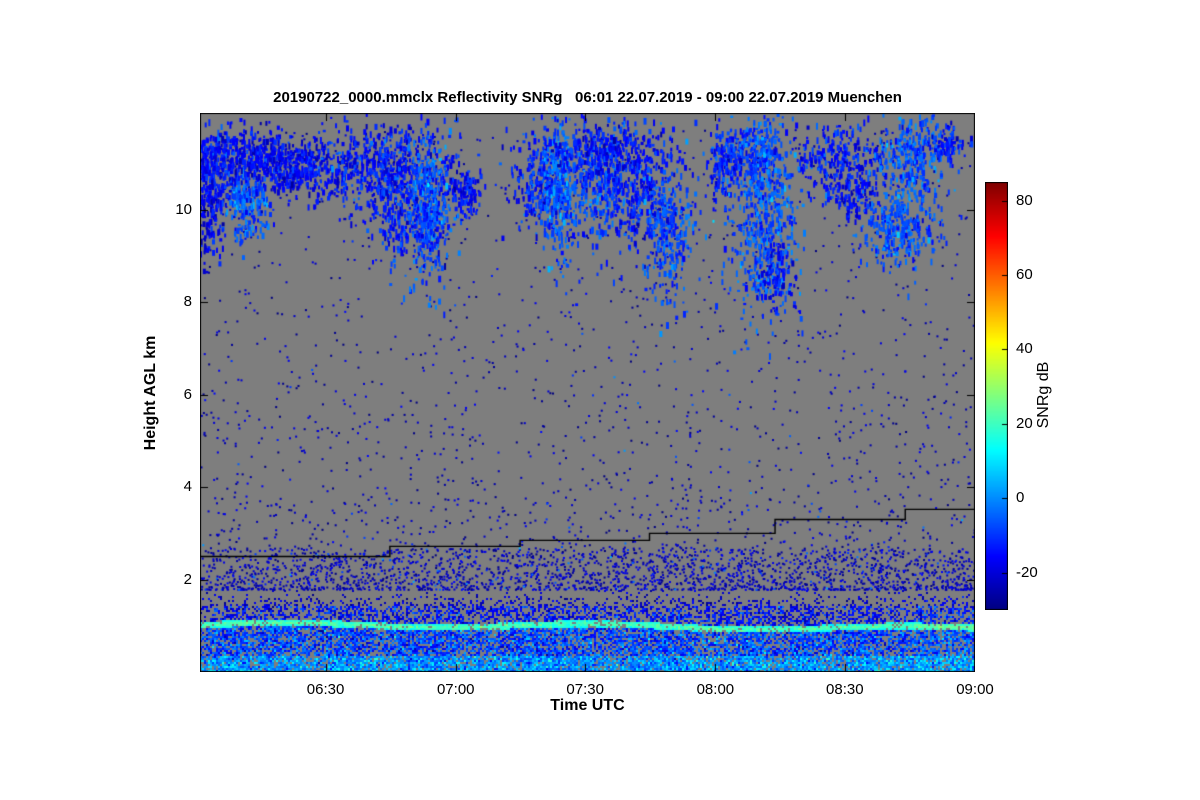  What do you see at coordinates (845, 689) in the screenshot?
I see `x-tick-label: 08:30` at bounding box center [845, 689].